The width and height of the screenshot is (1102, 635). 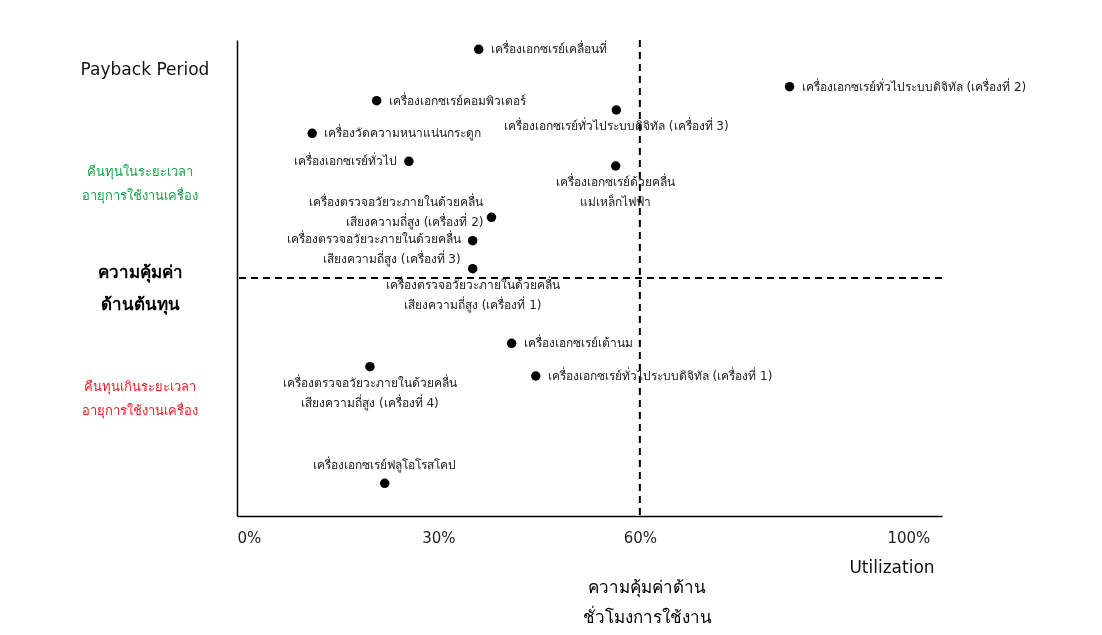 I want to click on annotation: เครื่องเอกซเรย์ทั่วไป, so click(x=345, y=160).